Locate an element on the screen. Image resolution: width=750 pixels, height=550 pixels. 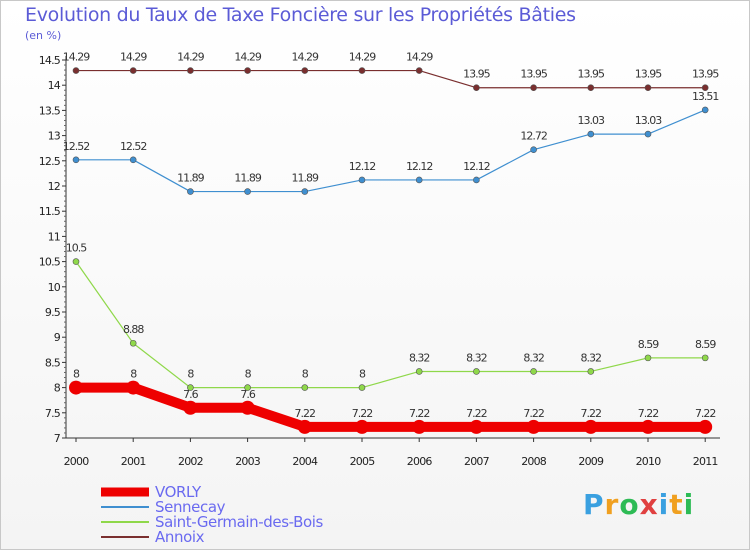
logo-letter: o is located at coordinates (629, 504).